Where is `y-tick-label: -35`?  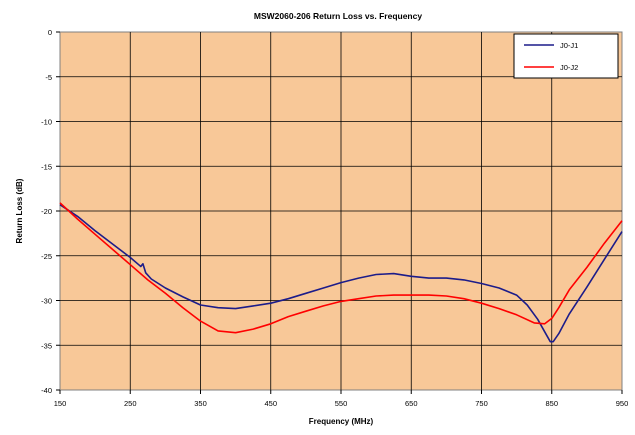 y-tick-label: -35 is located at coordinates (46, 345).